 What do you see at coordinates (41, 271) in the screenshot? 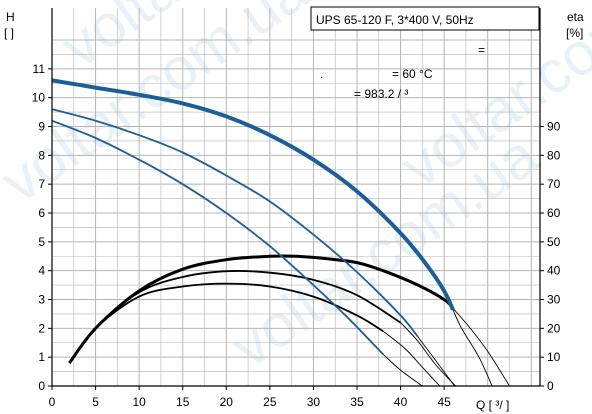
I see `y-left-tick-label: 4` at bounding box center [41, 271].